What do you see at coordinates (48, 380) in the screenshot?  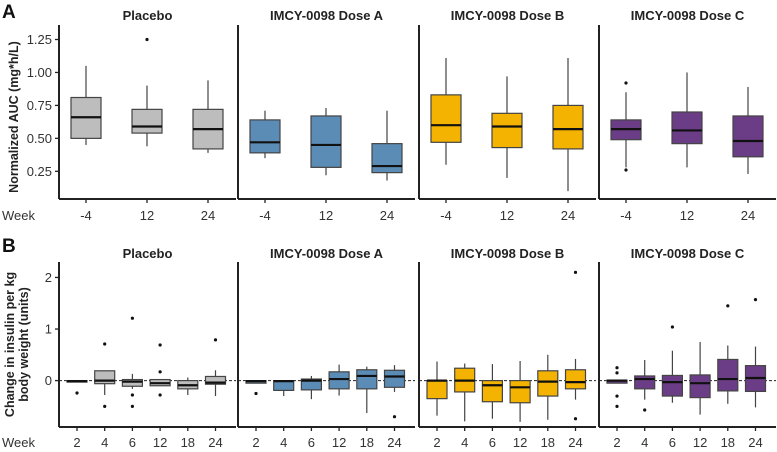 I see `y-tick-label: 0` at bounding box center [48, 380].